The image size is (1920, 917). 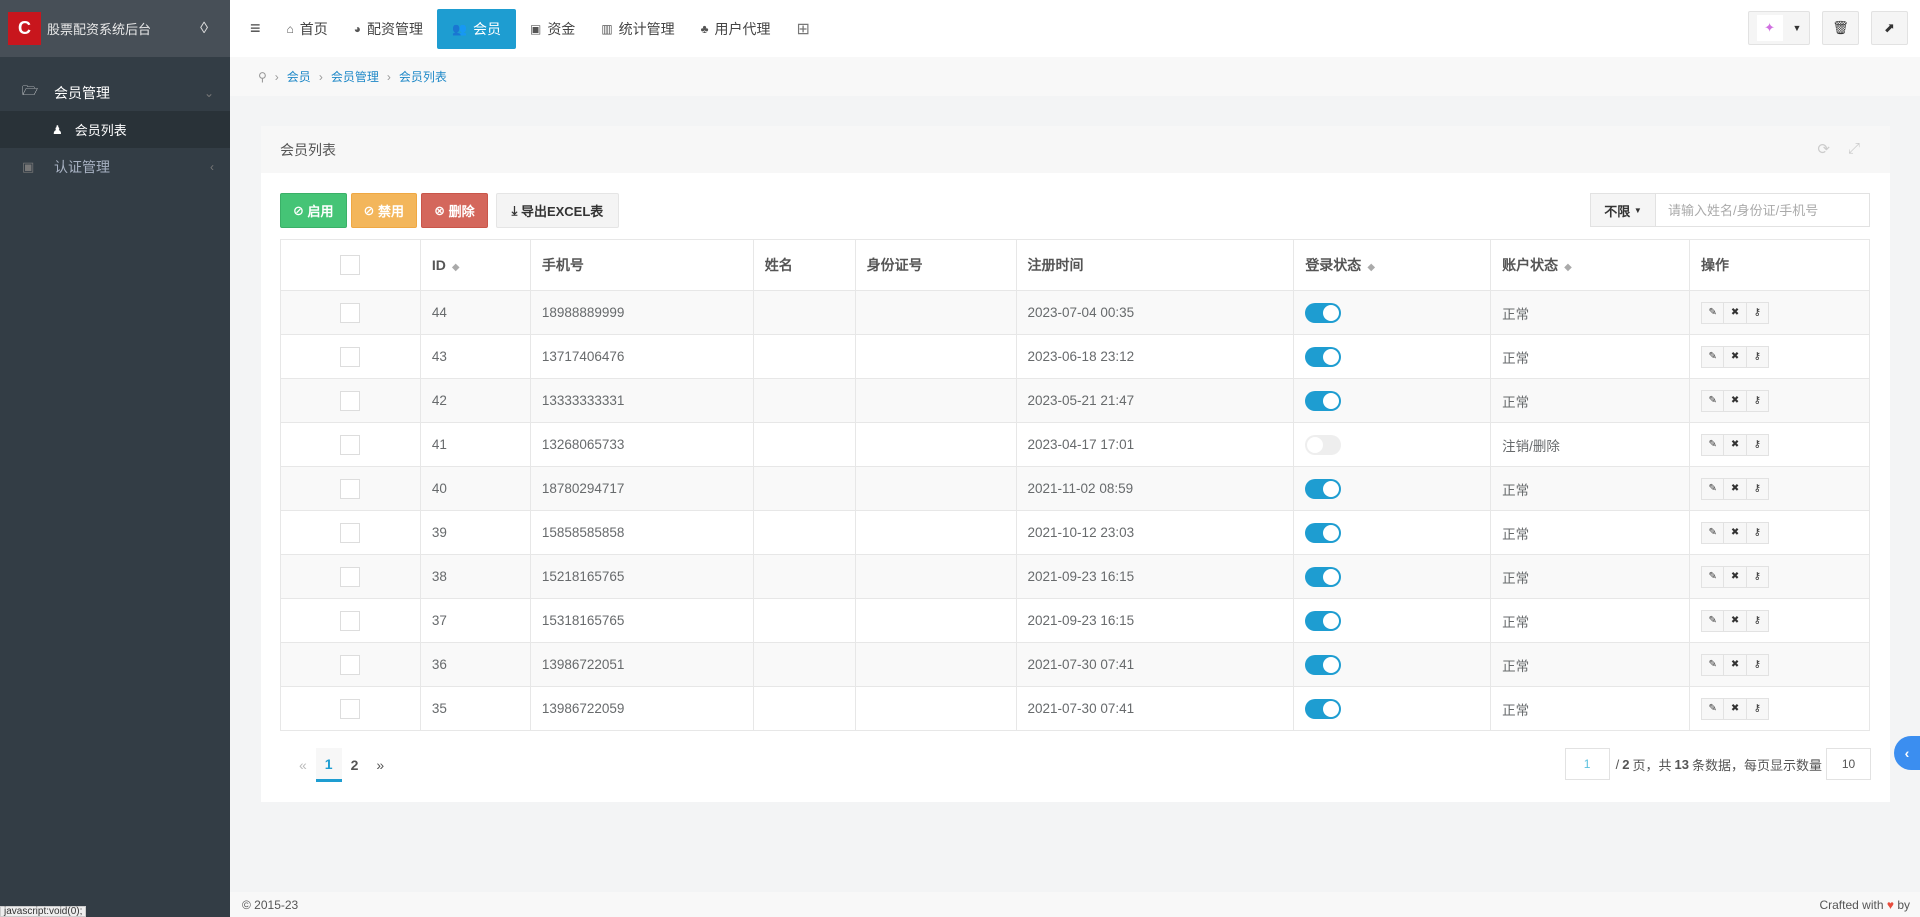 I want to click on sidebar-item-member-management: 🗁 会员管理 ⌄, so click(x=115, y=92).